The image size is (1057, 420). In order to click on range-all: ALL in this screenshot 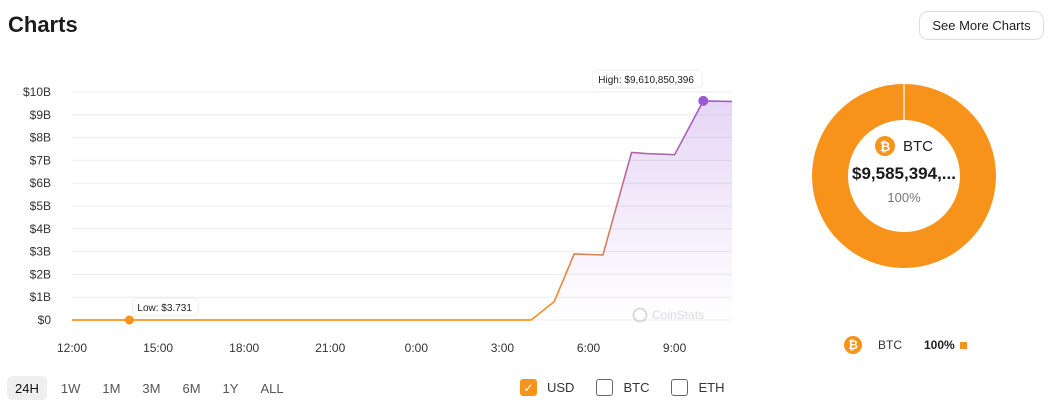, I will do `click(272, 388)`.